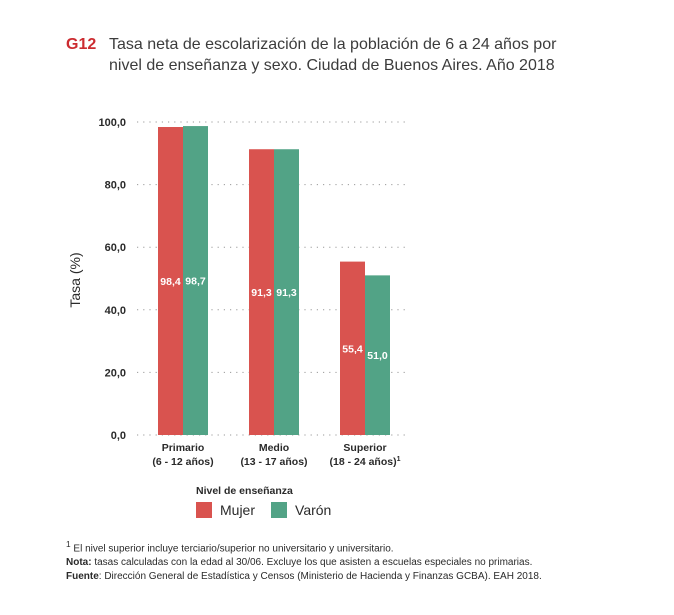 The image size is (674, 615). I want to click on legend-item-varon: Varón, so click(301, 510).